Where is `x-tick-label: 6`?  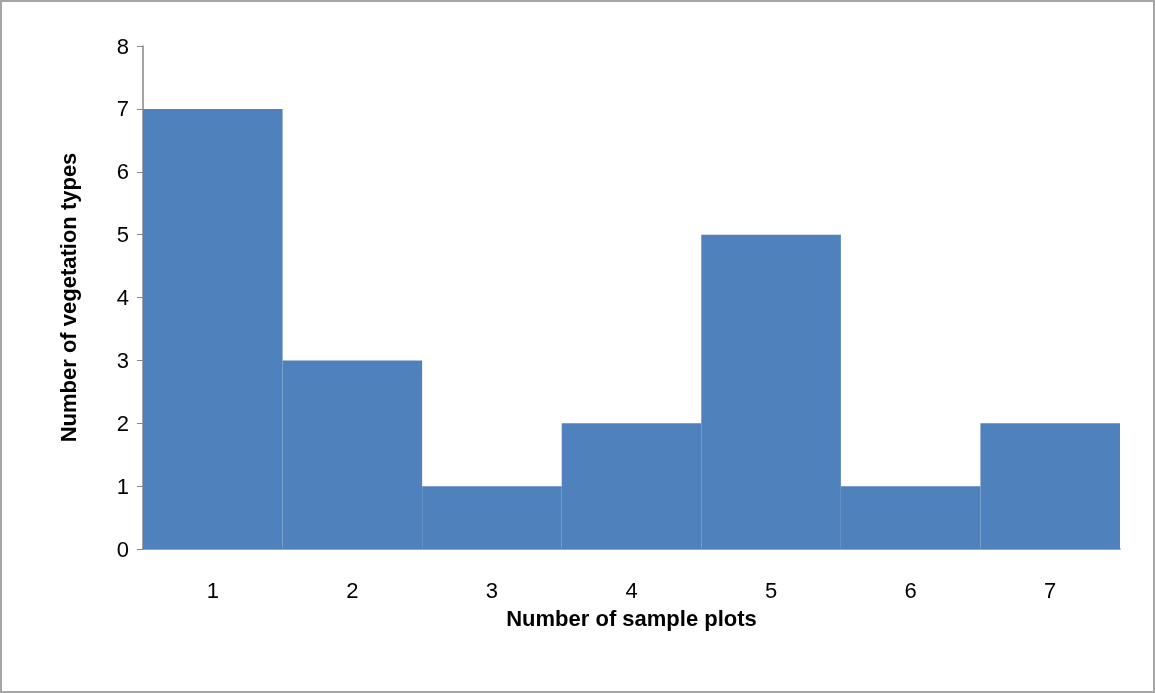
x-tick-label: 6 is located at coordinates (910, 590).